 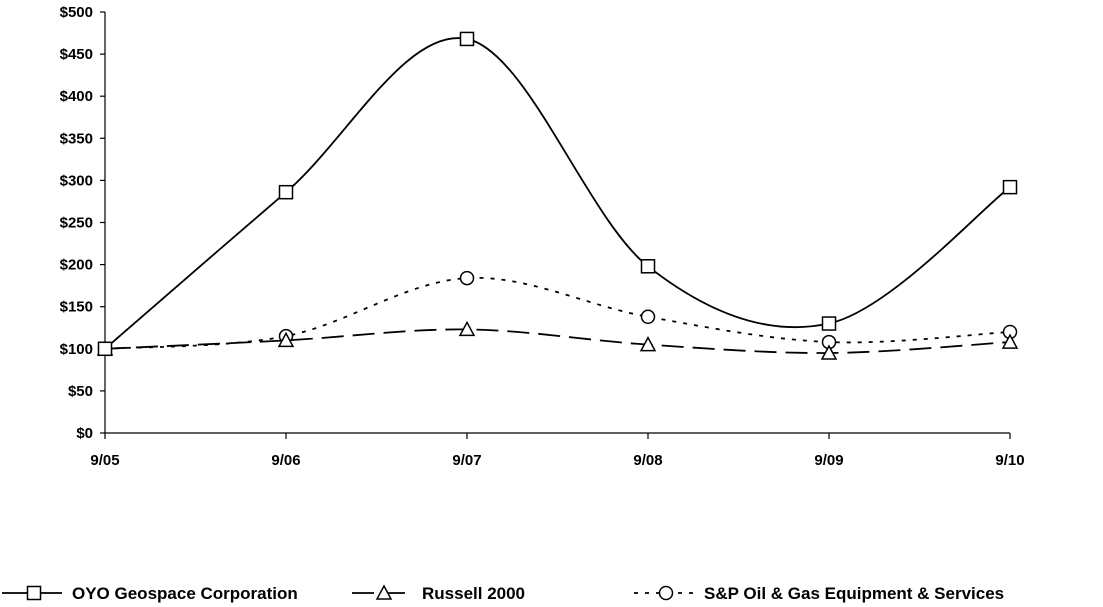 What do you see at coordinates (80, 391) in the screenshot?
I see `y-tick-label: $50` at bounding box center [80, 391].